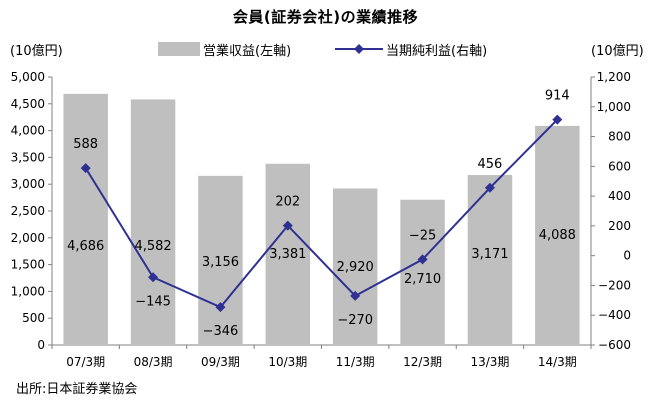  What do you see at coordinates (85, 246) in the screenshot?
I see `revenue-data-label: 4,686` at bounding box center [85, 246].